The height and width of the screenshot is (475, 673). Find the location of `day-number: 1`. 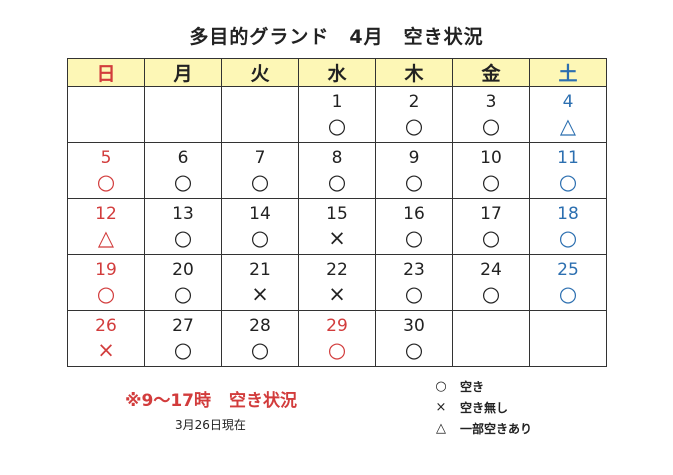

day-number: 1 is located at coordinates (337, 102).